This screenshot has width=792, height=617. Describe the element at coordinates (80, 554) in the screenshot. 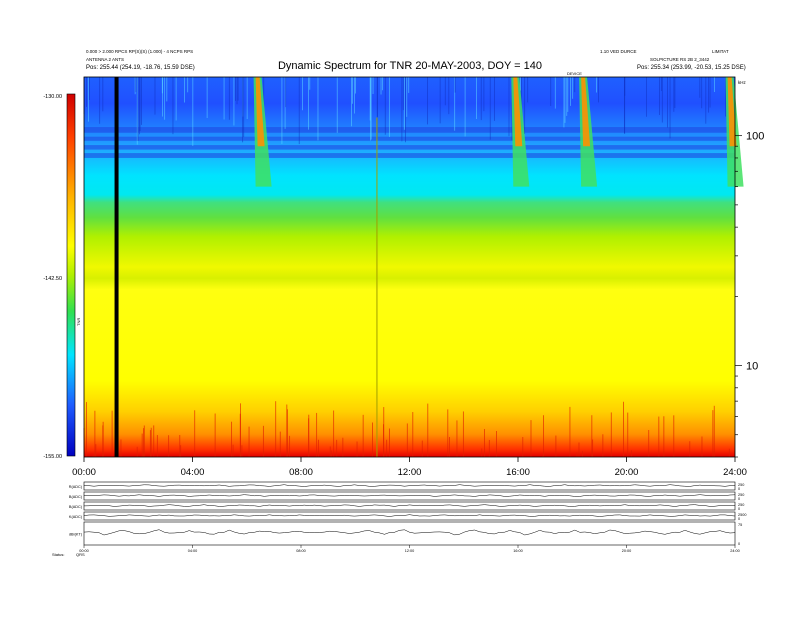

I see `footer-value: QRS` at that location.